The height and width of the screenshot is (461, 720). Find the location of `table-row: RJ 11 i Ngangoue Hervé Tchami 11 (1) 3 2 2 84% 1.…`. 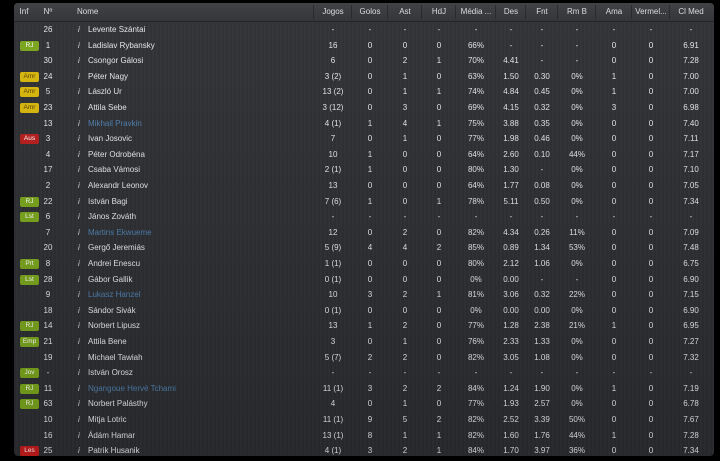

table-row: RJ 11 i Ngangoue Hervé Tchami 11 (1) 3 2 2 84% 1.… is located at coordinates (364, 389).